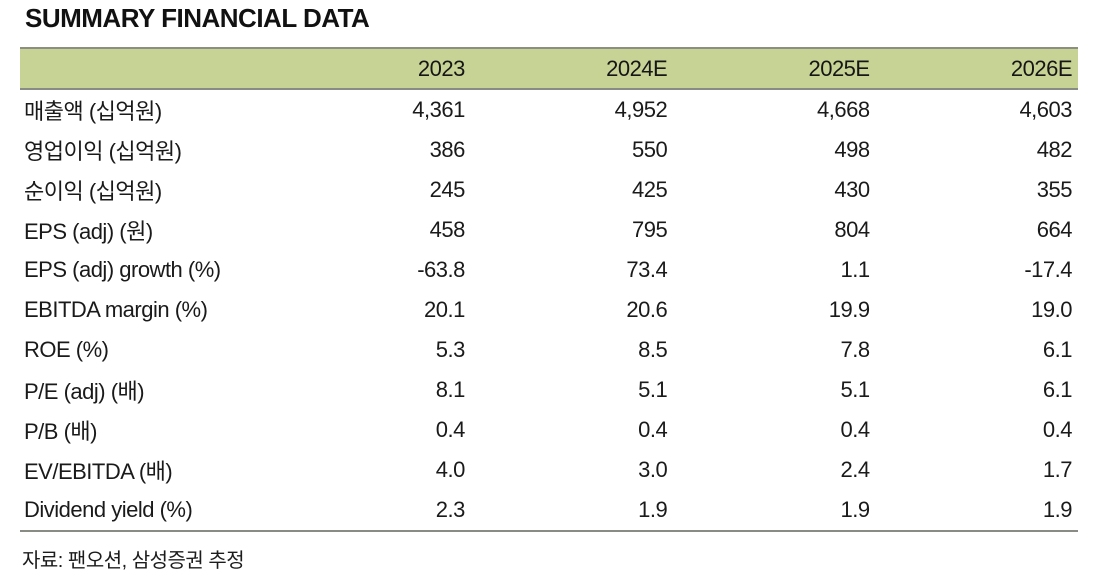 This screenshot has width=1098, height=587. Describe the element at coordinates (450, 389) in the screenshot. I see `cell-value: 8.1` at that location.